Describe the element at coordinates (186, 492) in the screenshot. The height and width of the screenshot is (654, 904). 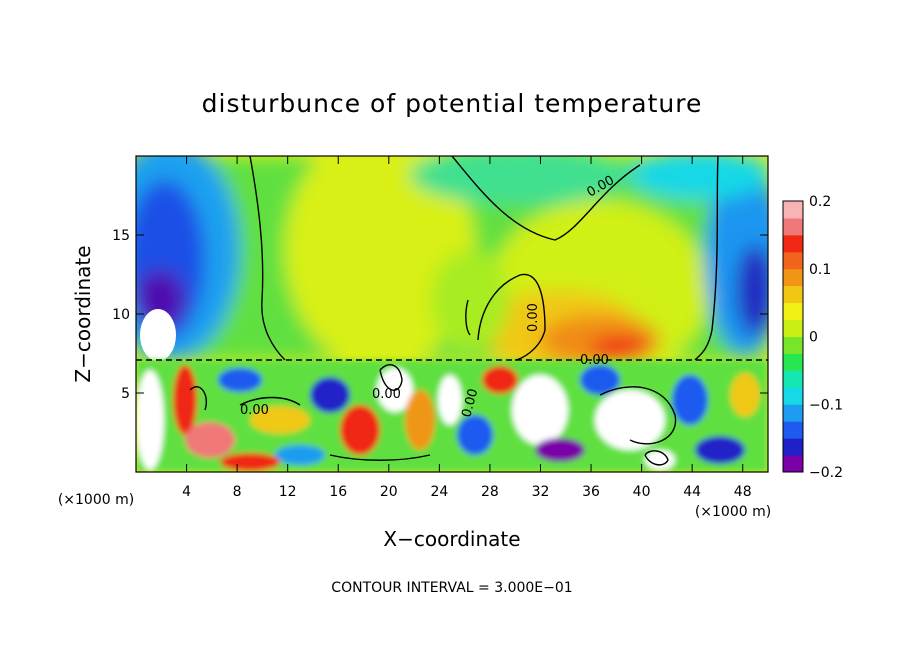
I see `x-tick-label: 4` at that location.